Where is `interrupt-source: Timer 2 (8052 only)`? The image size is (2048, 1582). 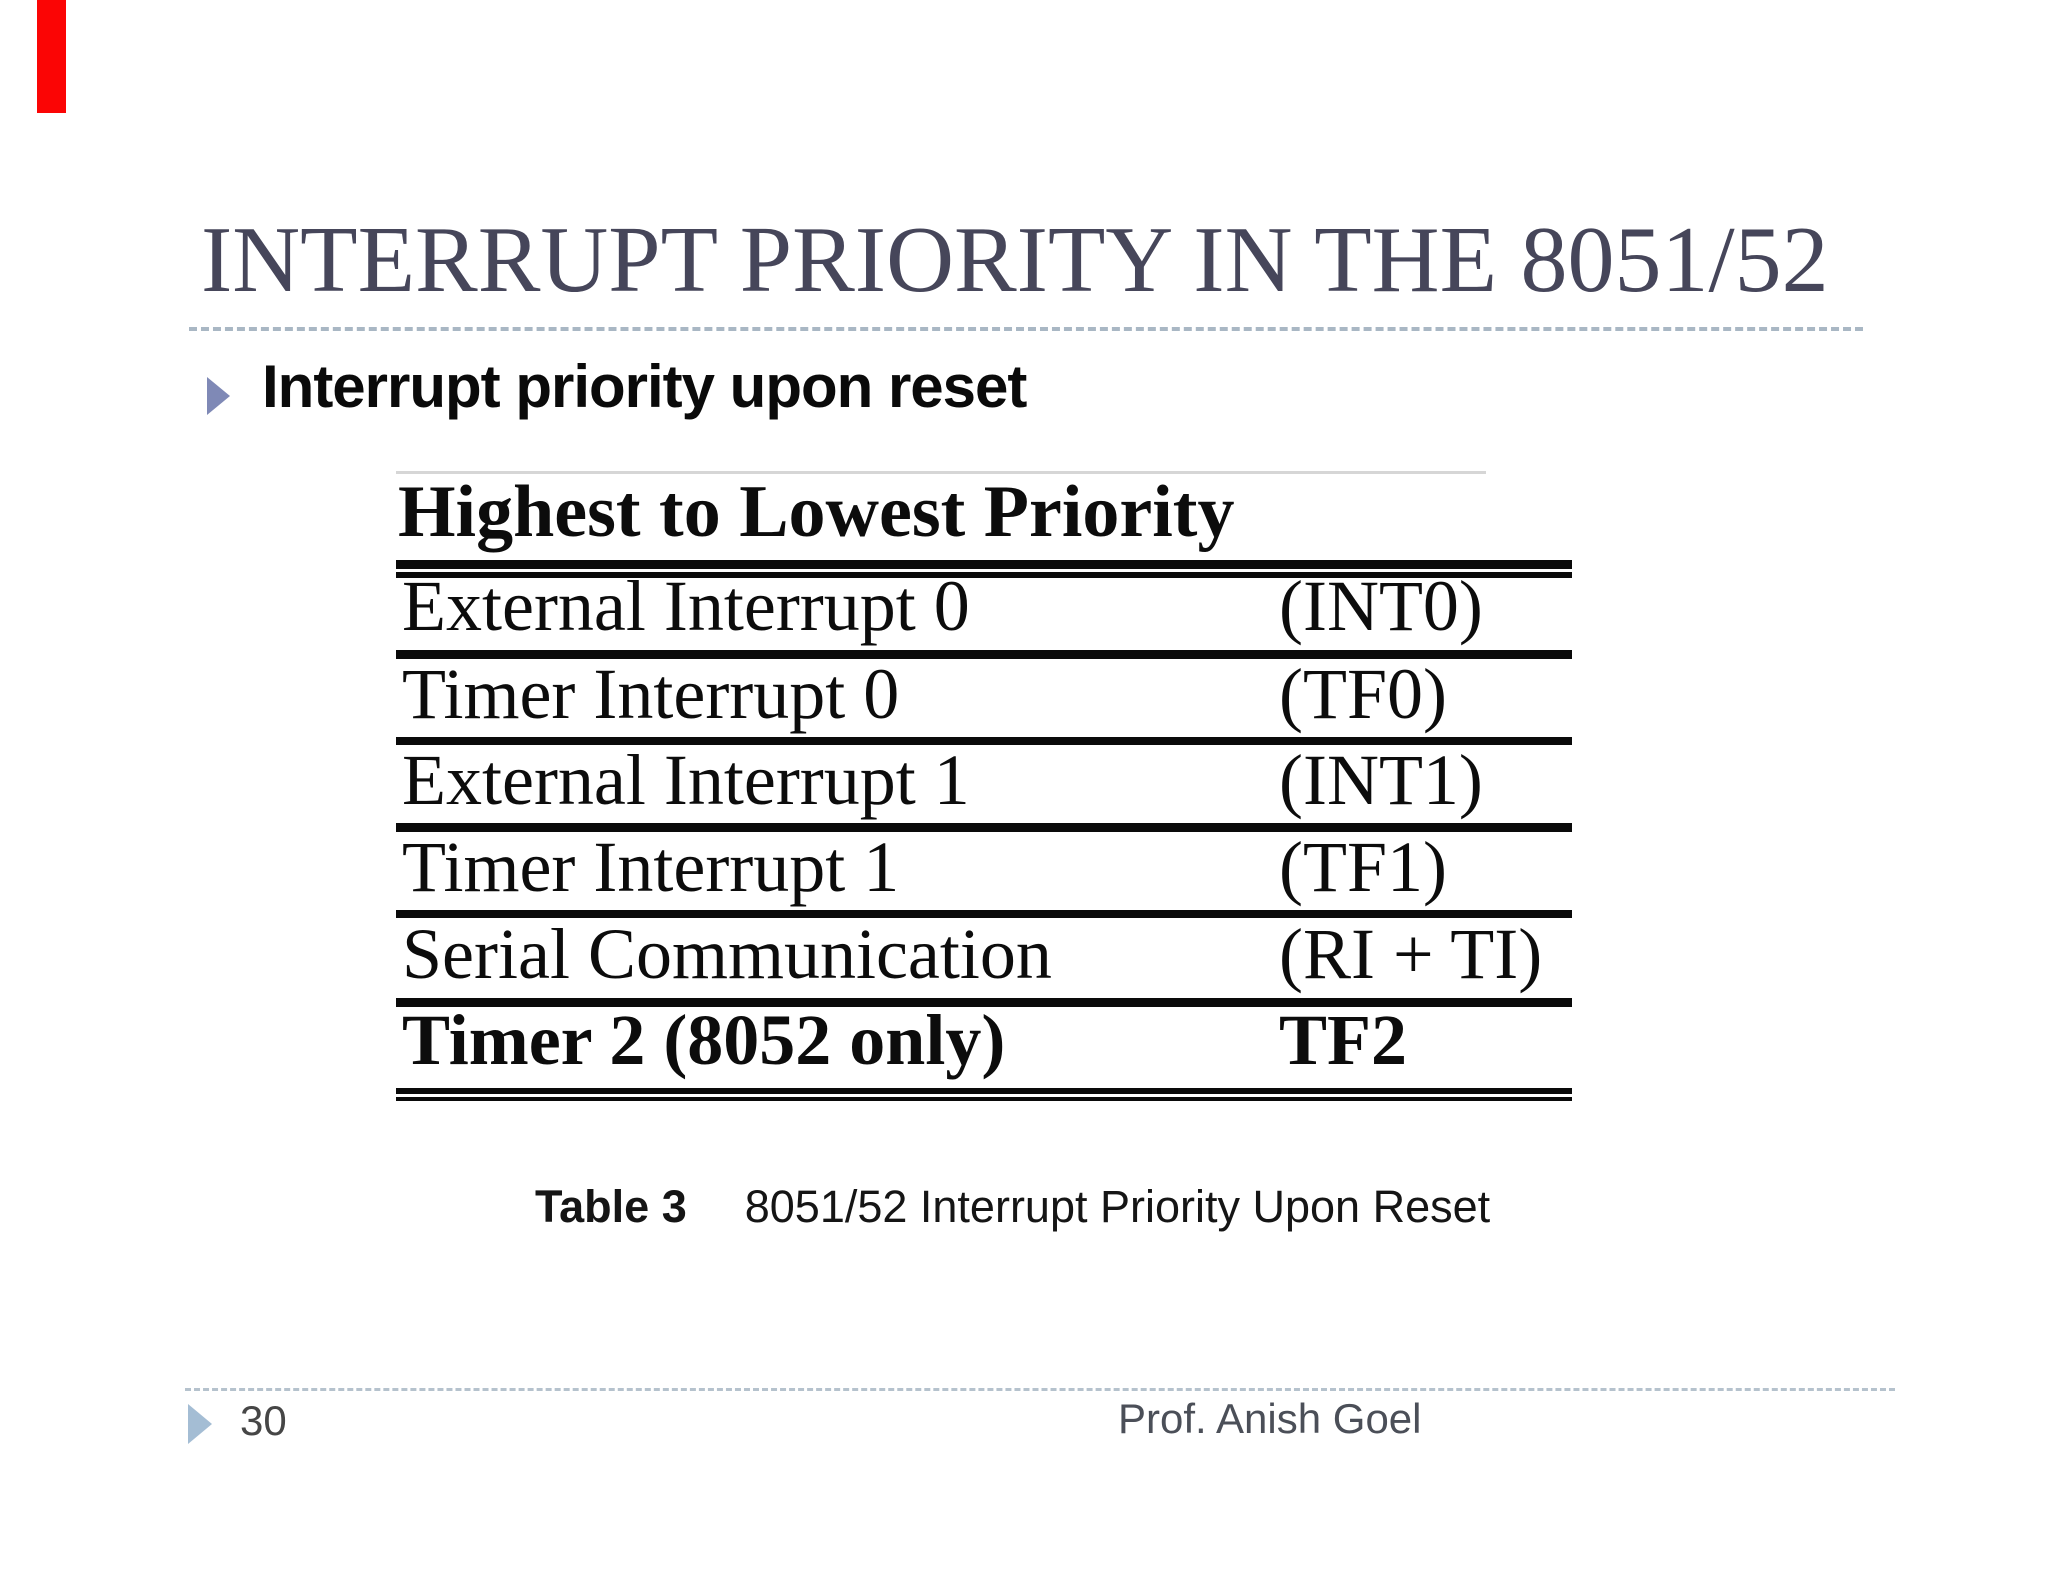 interrupt-source: Timer 2 (8052 only) is located at coordinates (704, 1040).